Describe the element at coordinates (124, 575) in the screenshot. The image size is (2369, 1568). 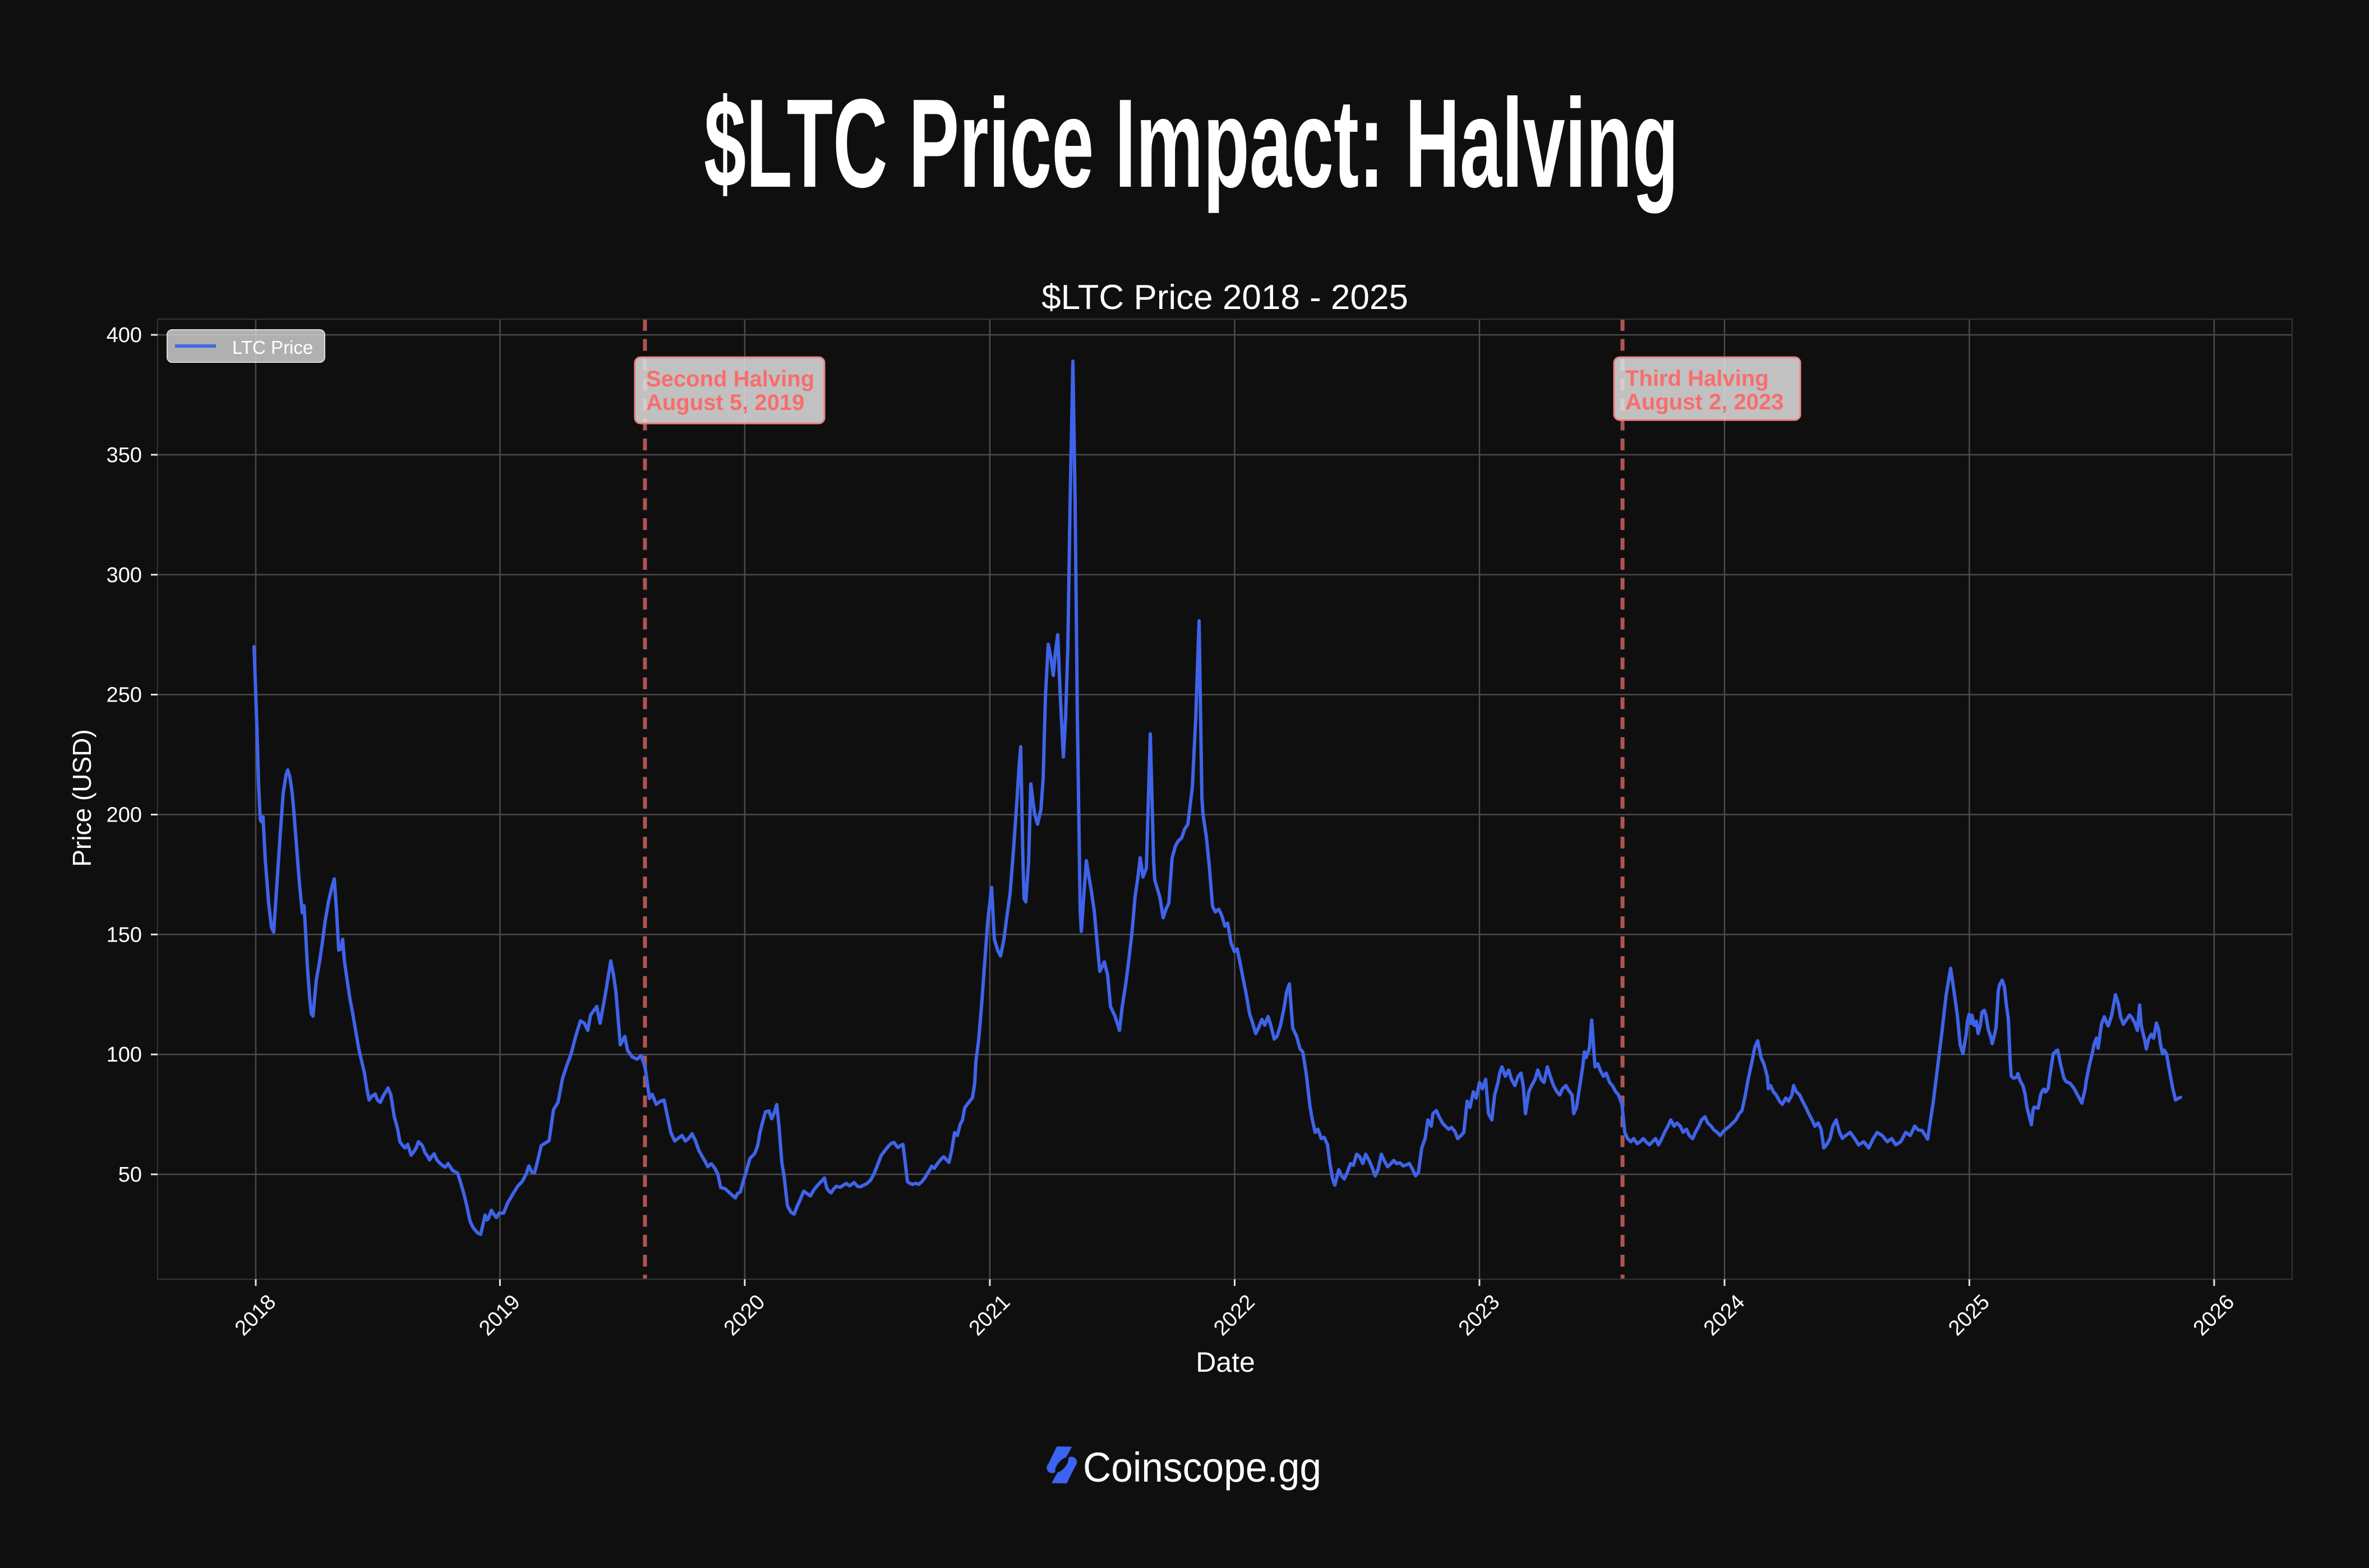
I see `svg-text: 300` at that location.